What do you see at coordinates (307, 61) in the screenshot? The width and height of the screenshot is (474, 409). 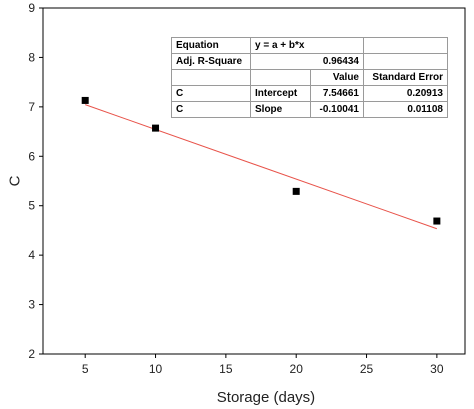 I see `adj-r-square-value: 0.96434` at bounding box center [307, 61].